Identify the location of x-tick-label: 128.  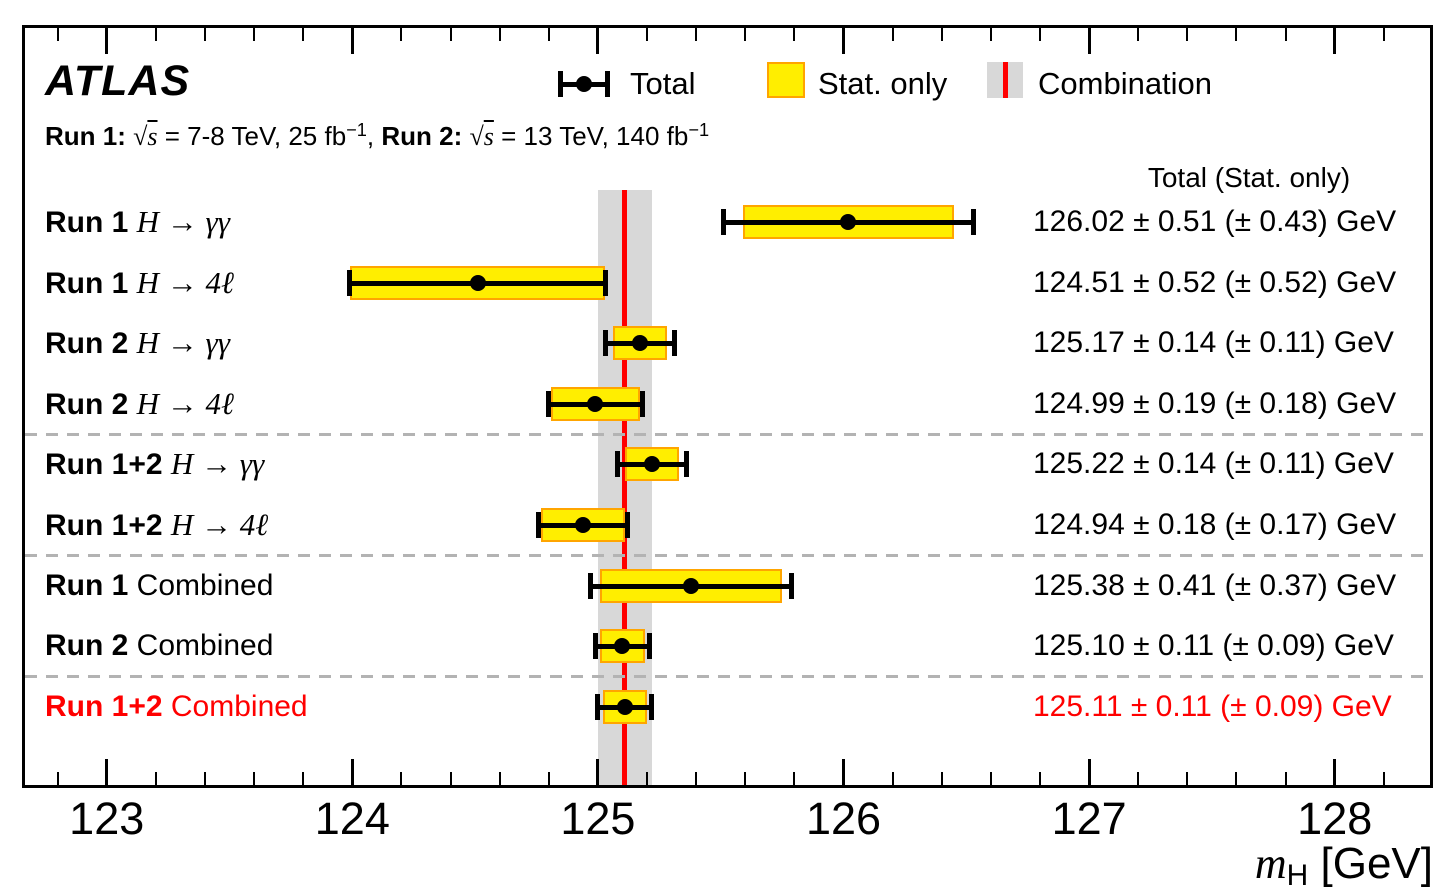
(1335, 818).